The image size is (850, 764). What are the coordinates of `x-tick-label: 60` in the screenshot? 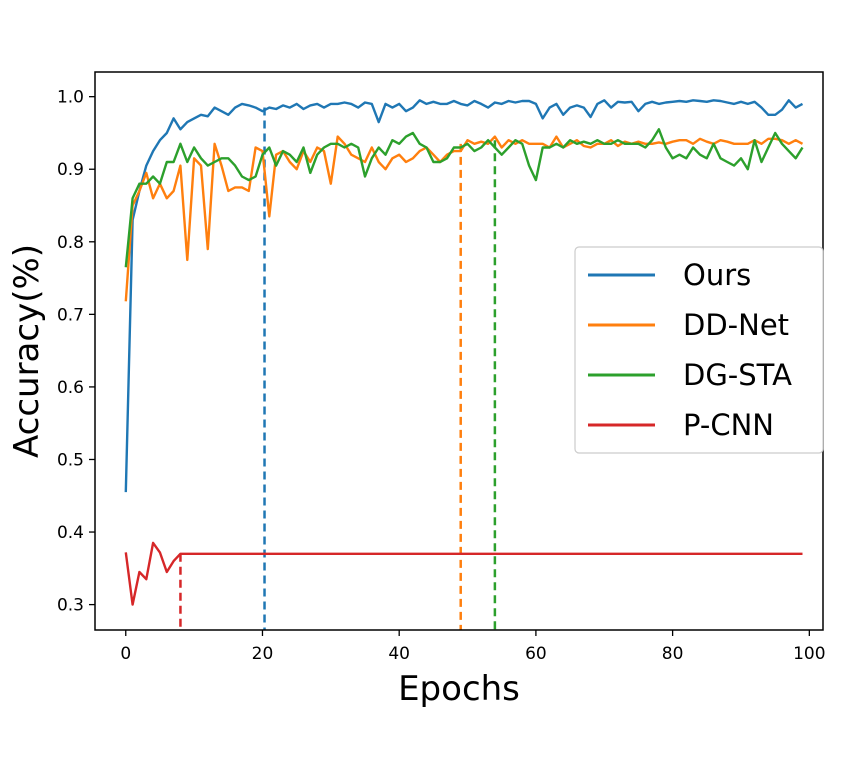 It's located at (536, 654).